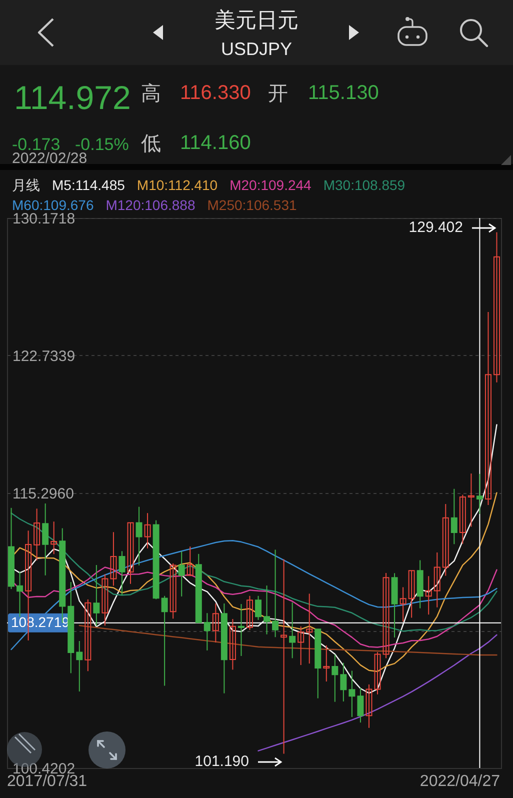 The image size is (513, 798). What do you see at coordinates (151, 205) in the screenshot?
I see `text: M120:106.888` at bounding box center [151, 205].